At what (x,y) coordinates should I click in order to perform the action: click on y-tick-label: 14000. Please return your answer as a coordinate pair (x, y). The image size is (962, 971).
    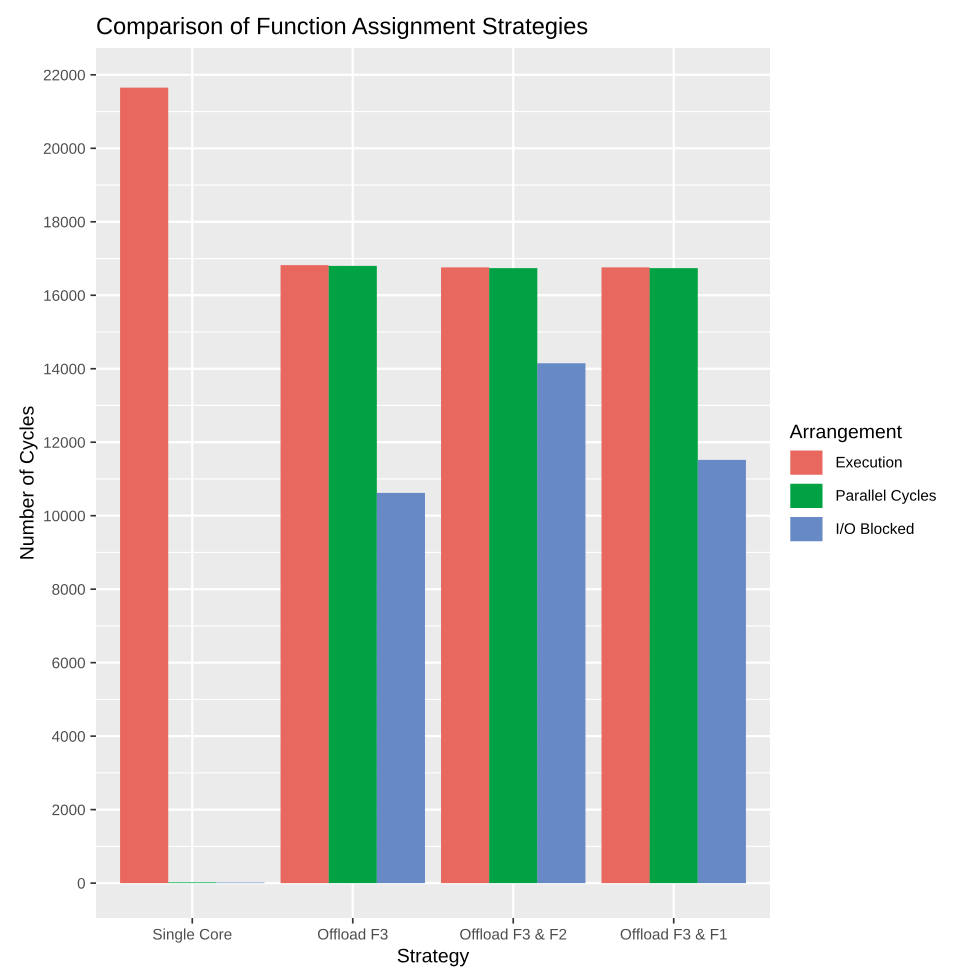
    Looking at the image, I should click on (64, 369).